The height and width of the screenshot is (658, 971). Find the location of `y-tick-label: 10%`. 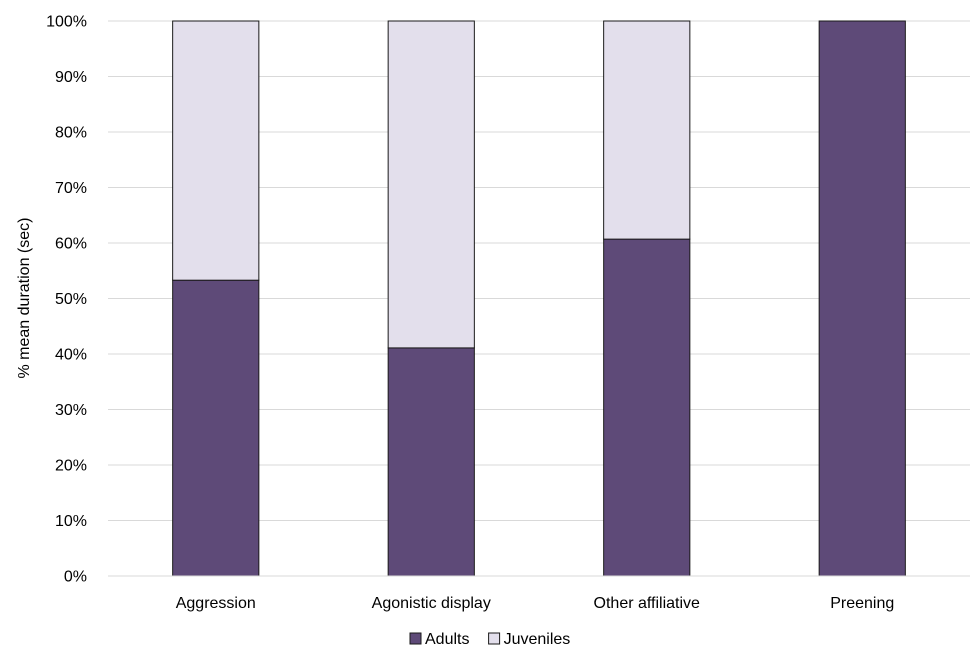

y-tick-label: 10% is located at coordinates (71, 521).